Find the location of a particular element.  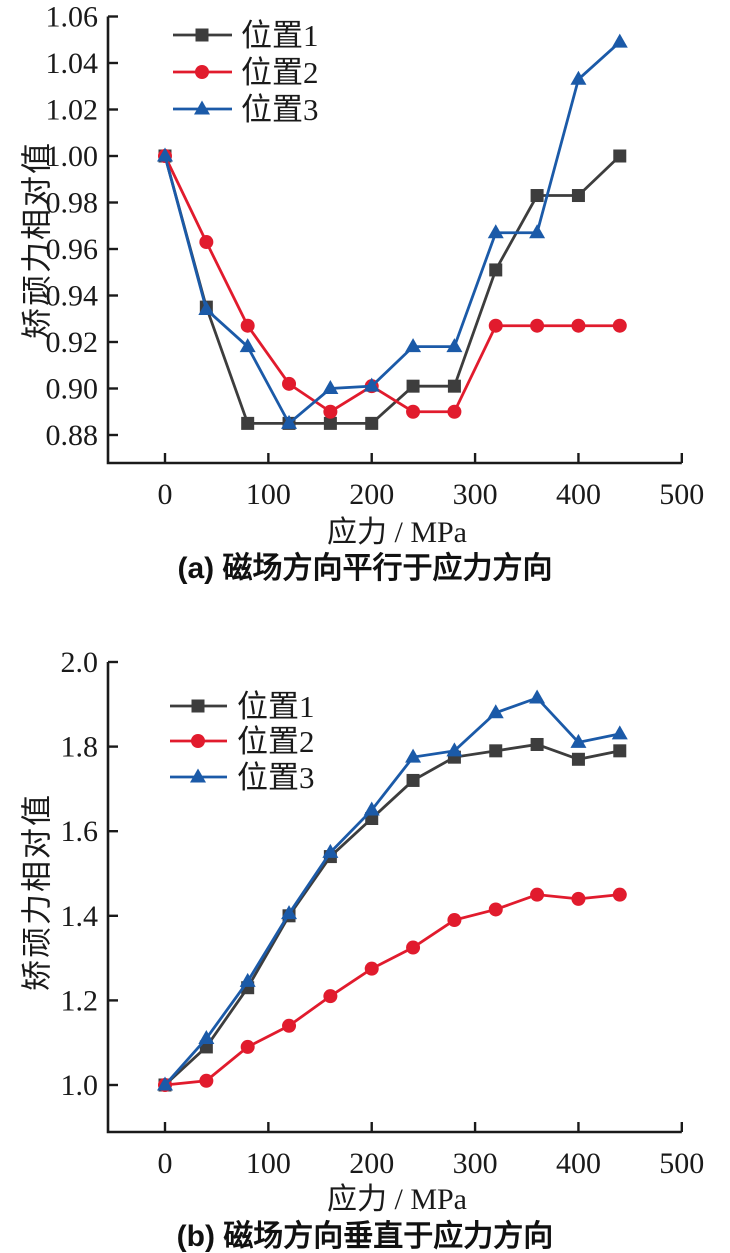

y-tick-label: 1.00 is located at coordinates (72, 156).